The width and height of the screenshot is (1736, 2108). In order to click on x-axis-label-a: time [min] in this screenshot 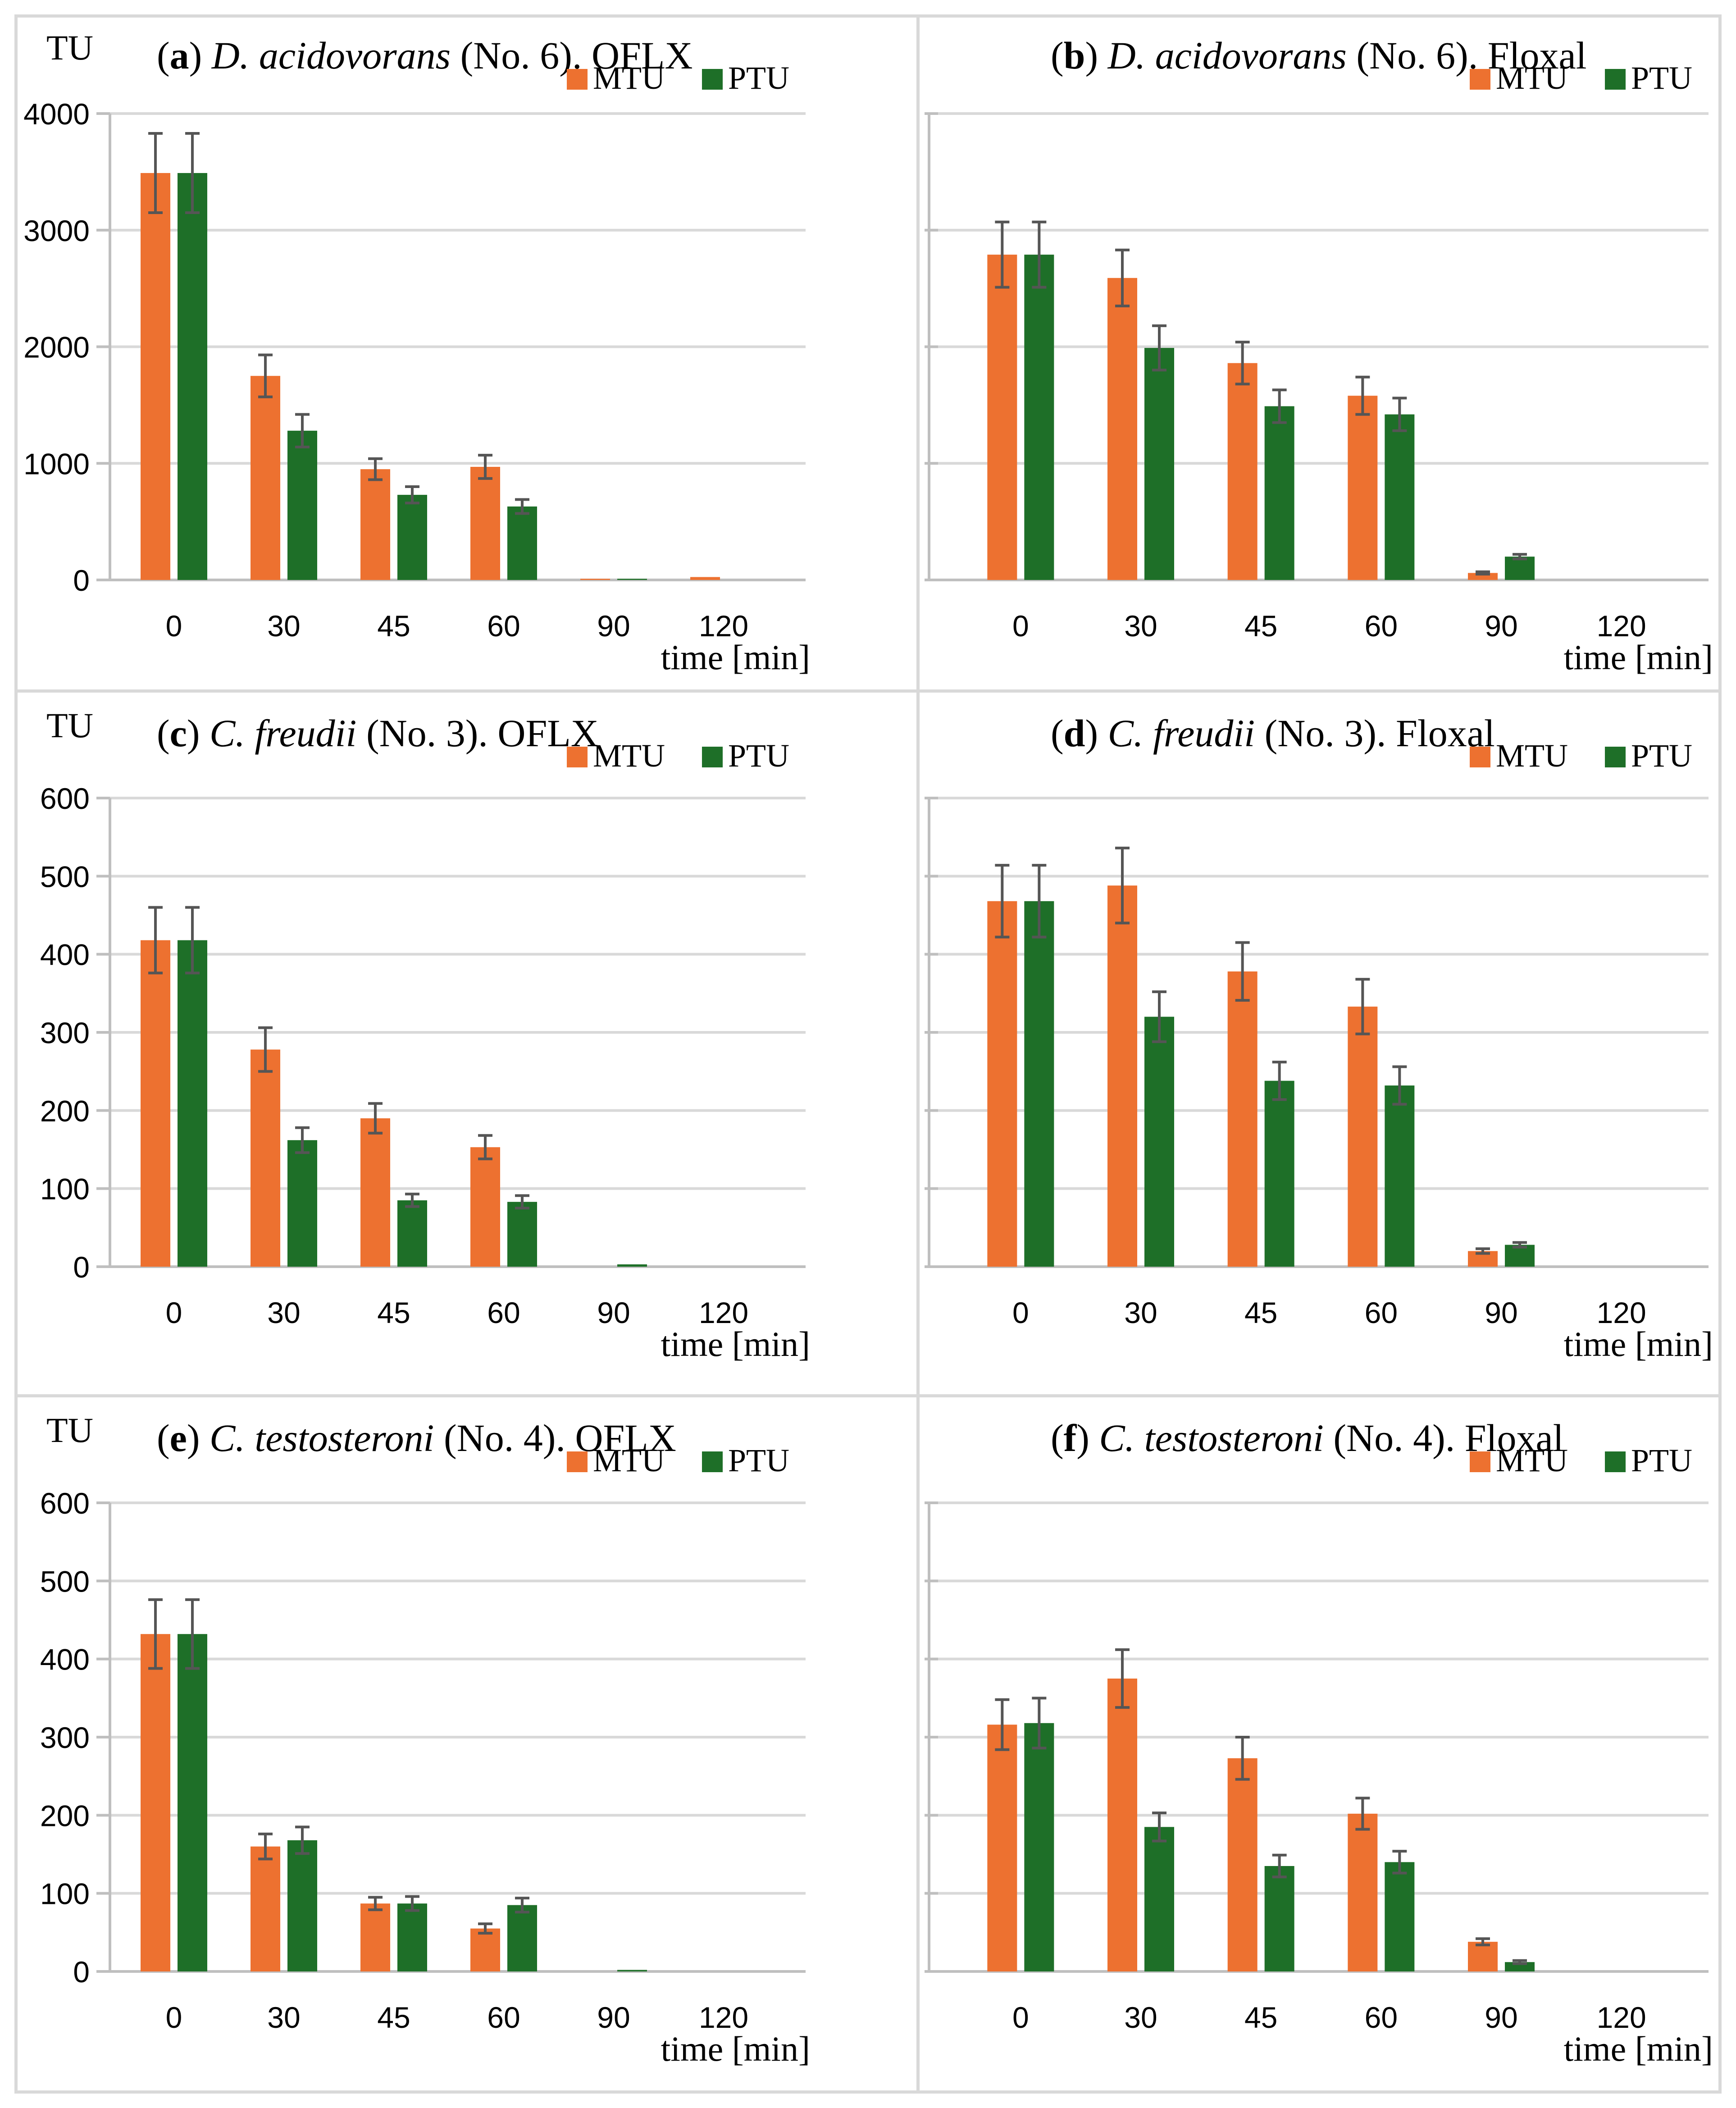, I will do `click(735, 658)`.